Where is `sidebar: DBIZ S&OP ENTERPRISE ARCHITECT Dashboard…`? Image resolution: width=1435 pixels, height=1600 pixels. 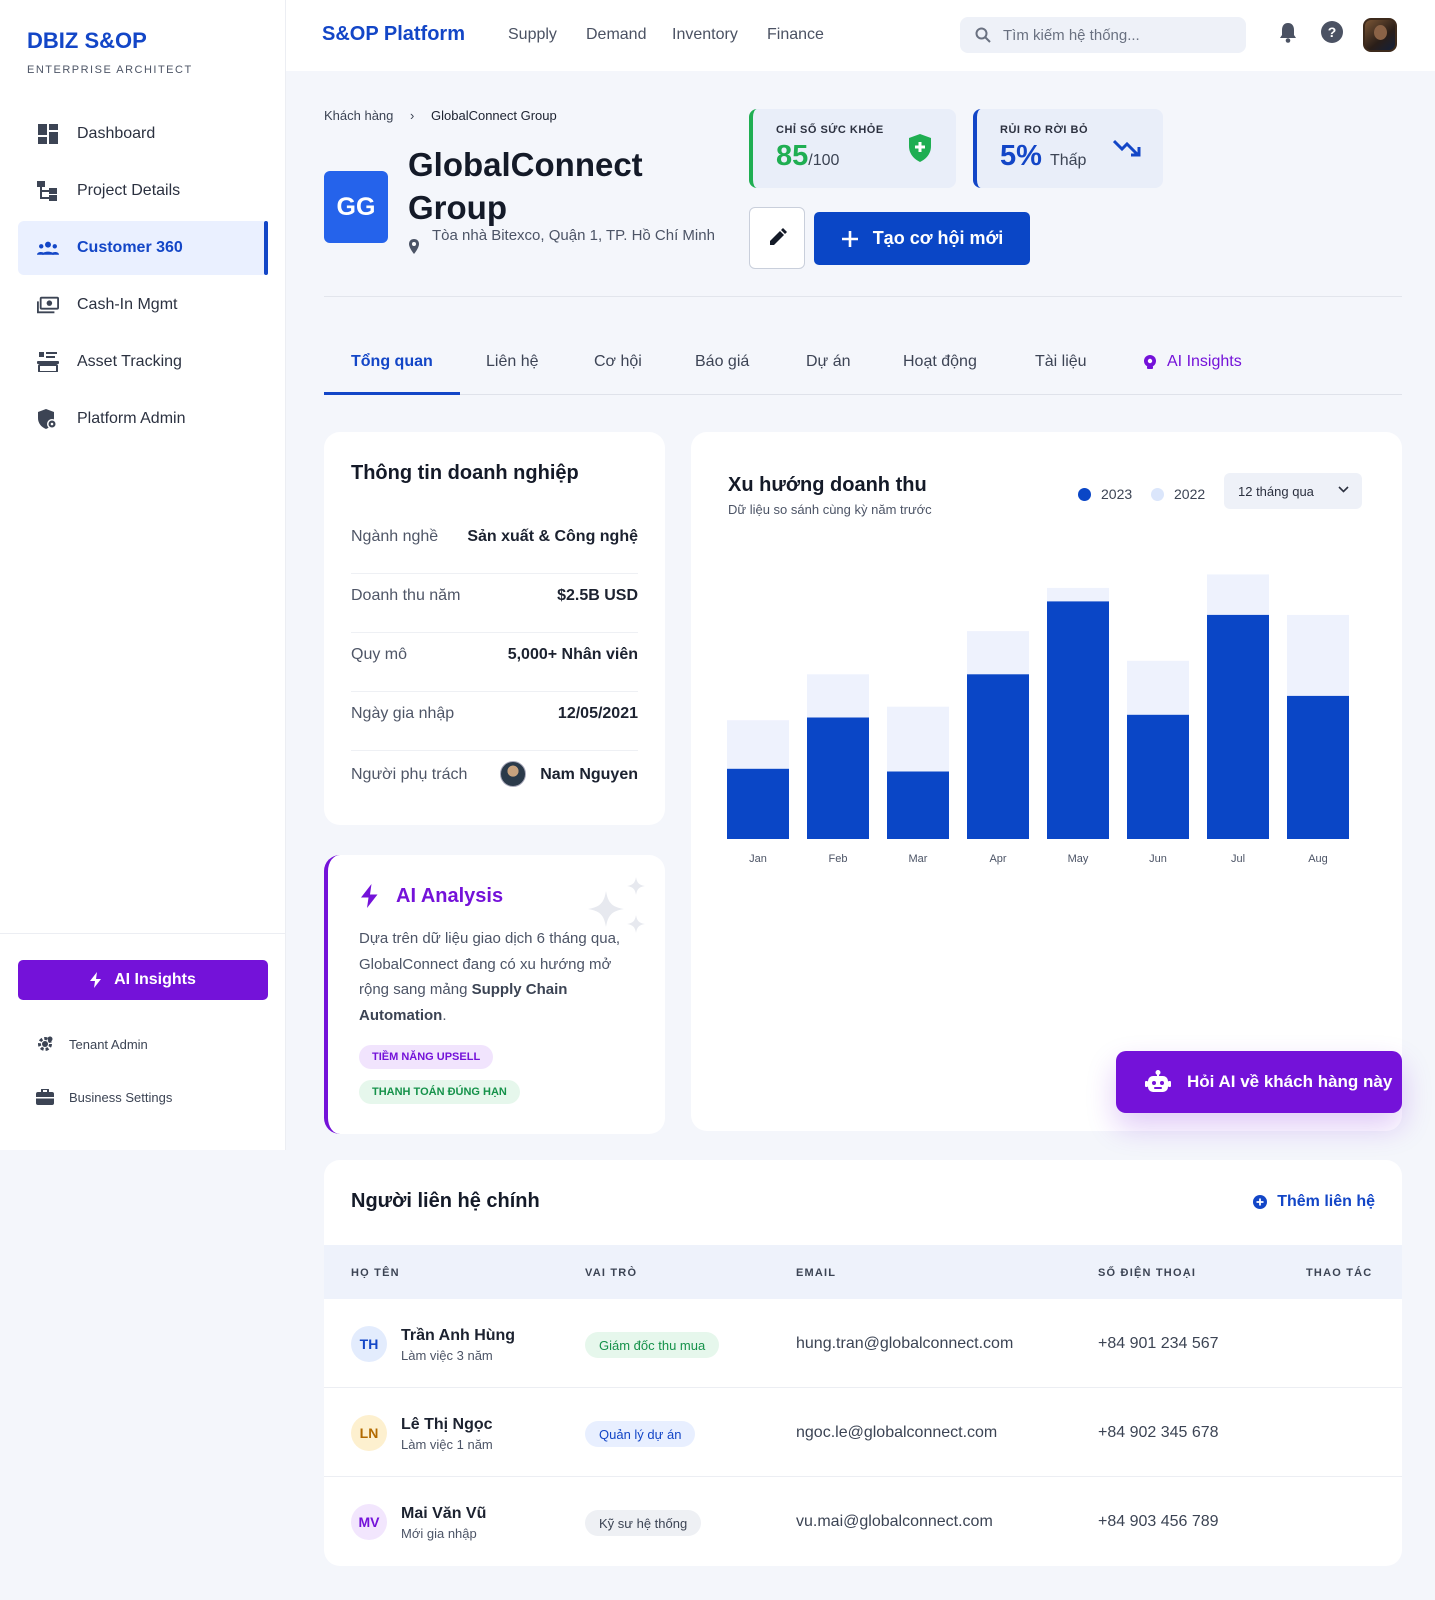 sidebar: DBIZ S&OP ENTERPRISE ARCHITECT Dashboard… is located at coordinates (143, 575).